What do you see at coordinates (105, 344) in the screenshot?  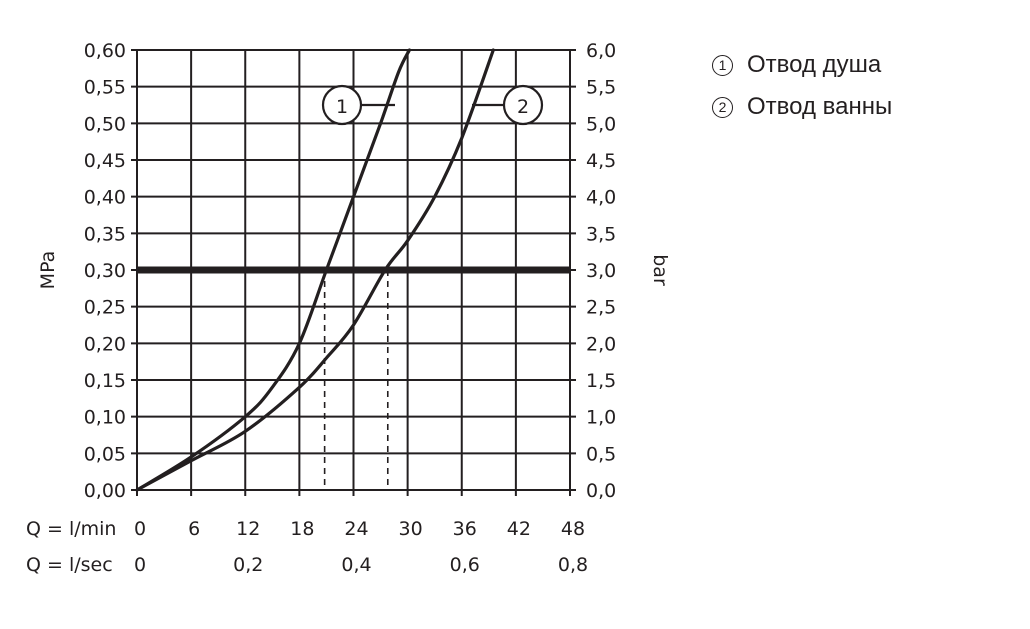 I see `y-tick-left: 0,20` at bounding box center [105, 344].